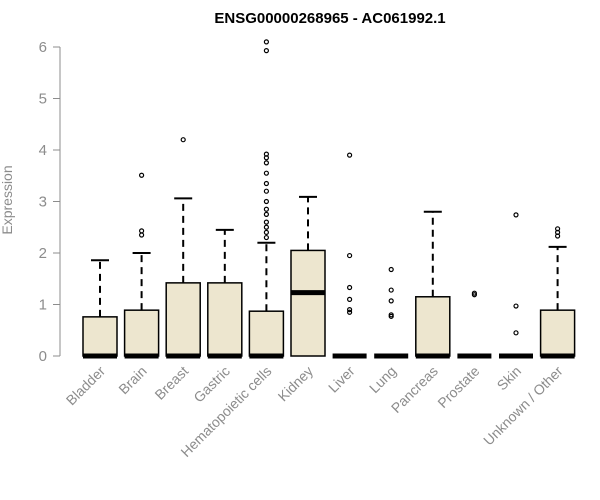 The height and width of the screenshot is (500, 600). Describe the element at coordinates (141, 265) in the screenshot. I see `box-brain` at that location.